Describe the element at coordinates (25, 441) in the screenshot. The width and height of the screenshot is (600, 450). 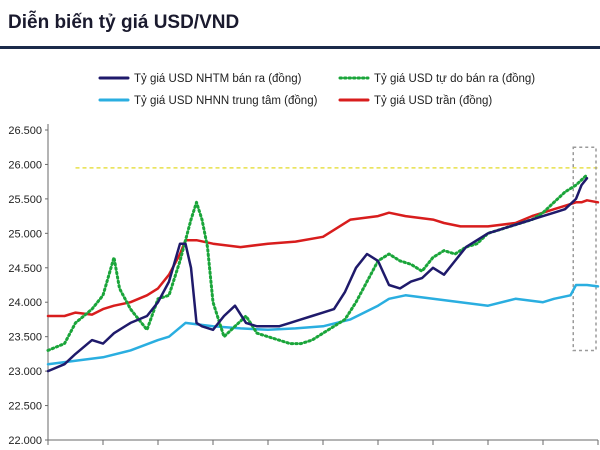
I see `y-tick-label: 22.000` at that location.